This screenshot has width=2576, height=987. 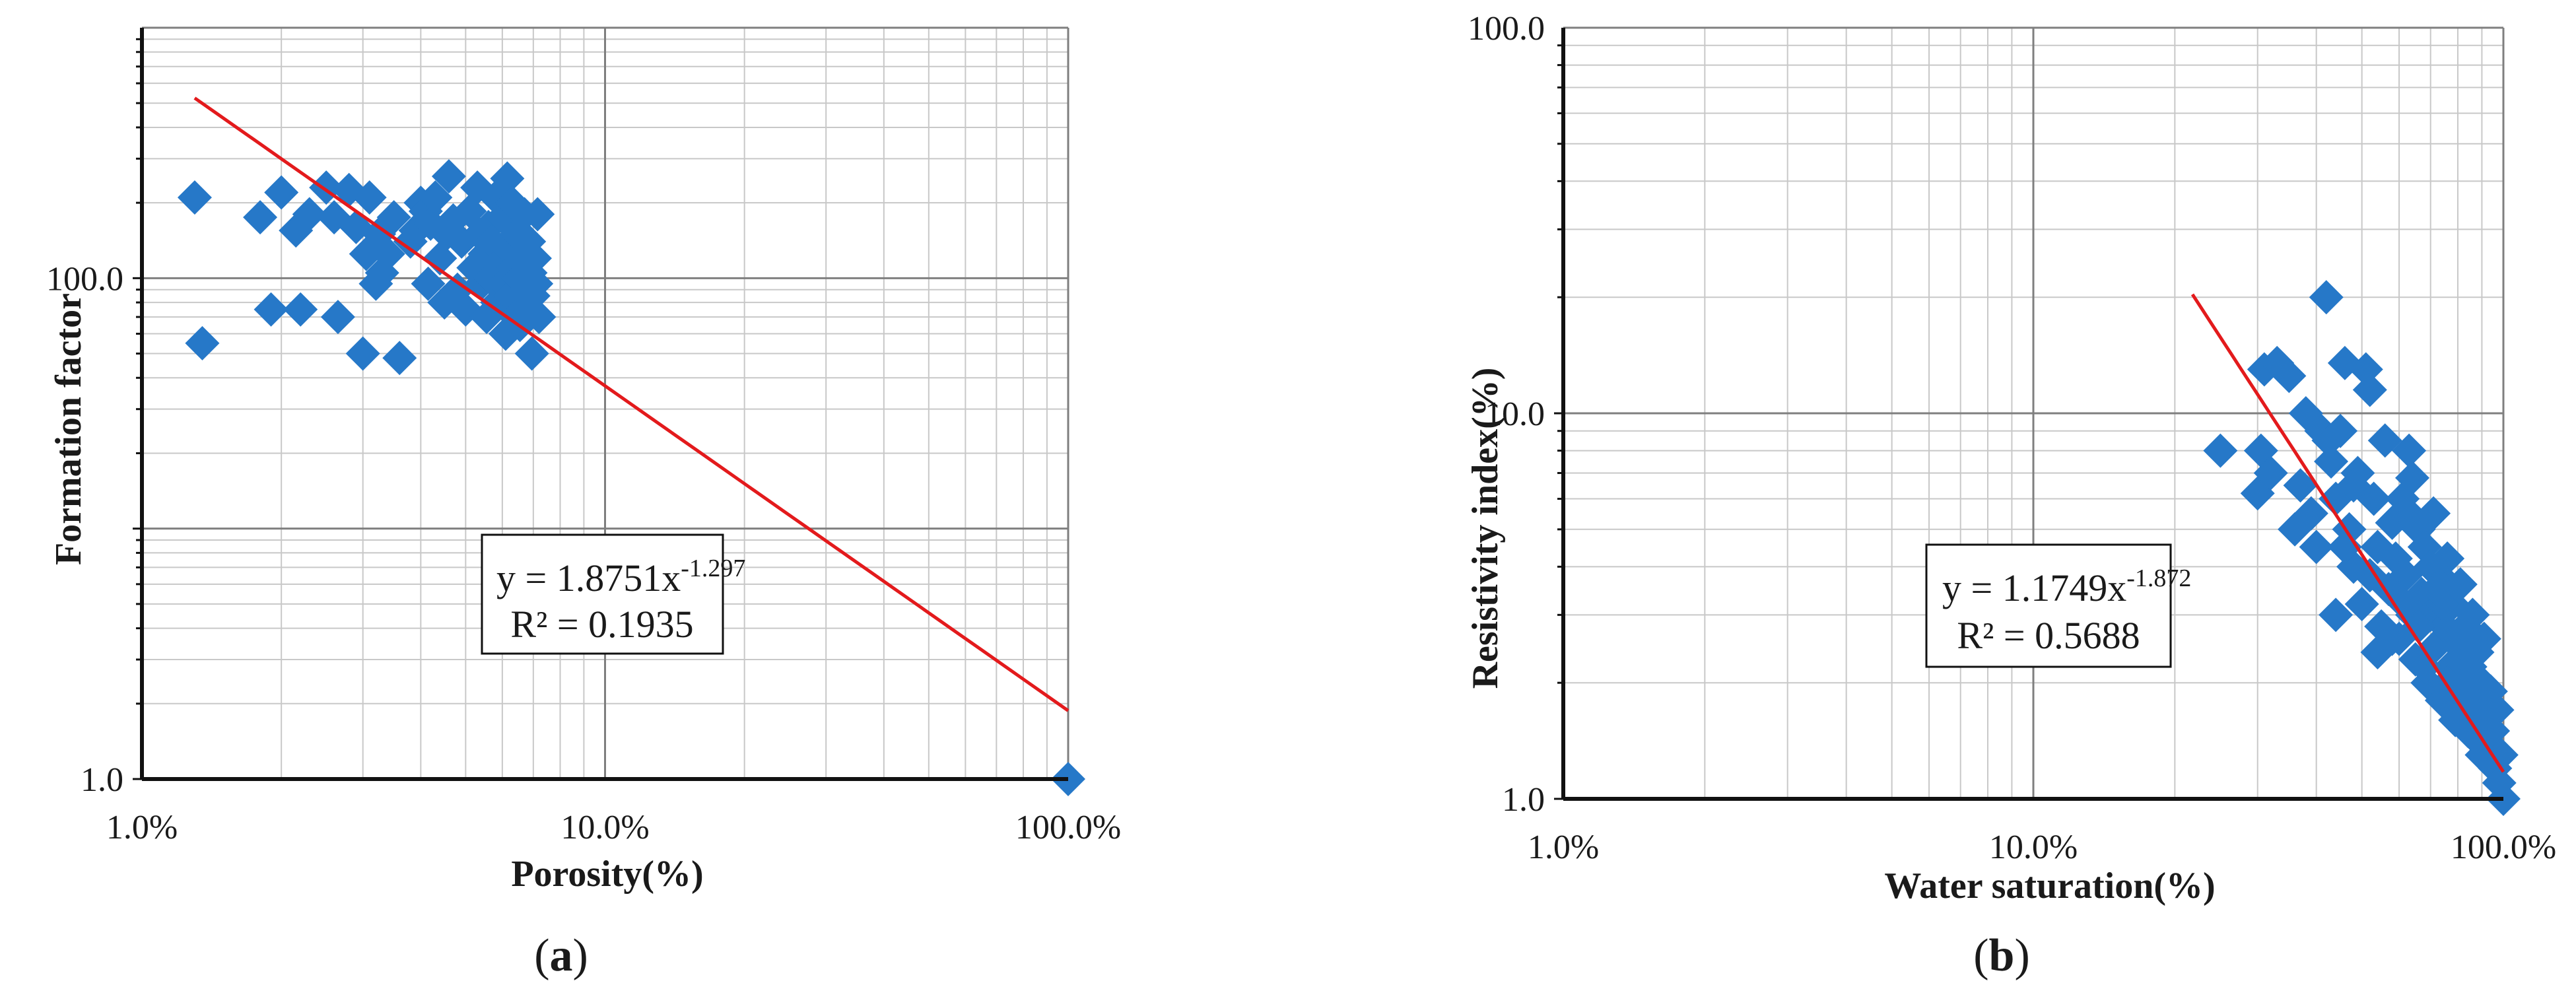 I want to click on chart-b-y-tick-label: 10.0, so click(x=1515, y=414).